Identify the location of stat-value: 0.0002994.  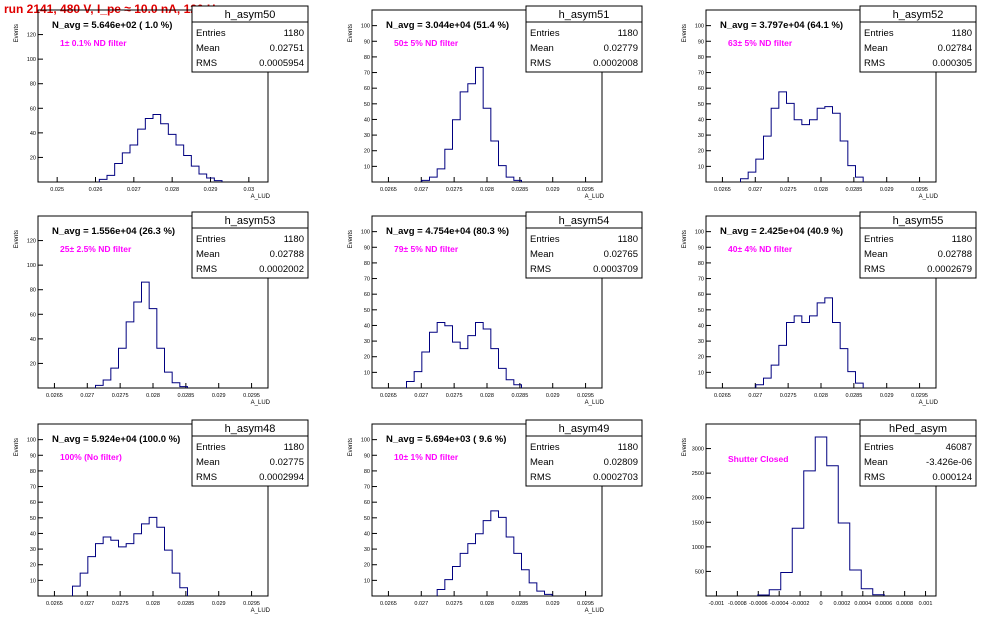
(281, 477).